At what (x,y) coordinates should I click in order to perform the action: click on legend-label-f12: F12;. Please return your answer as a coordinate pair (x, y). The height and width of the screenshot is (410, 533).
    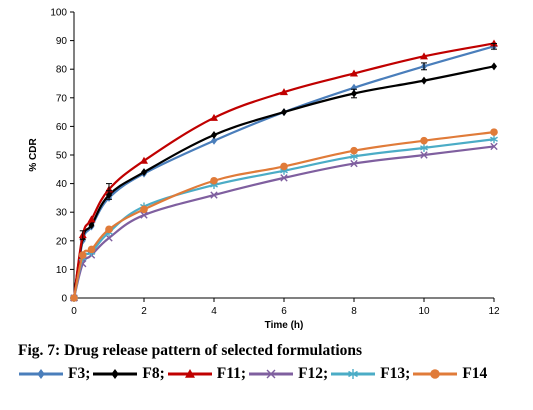
    Looking at the image, I should click on (313, 373).